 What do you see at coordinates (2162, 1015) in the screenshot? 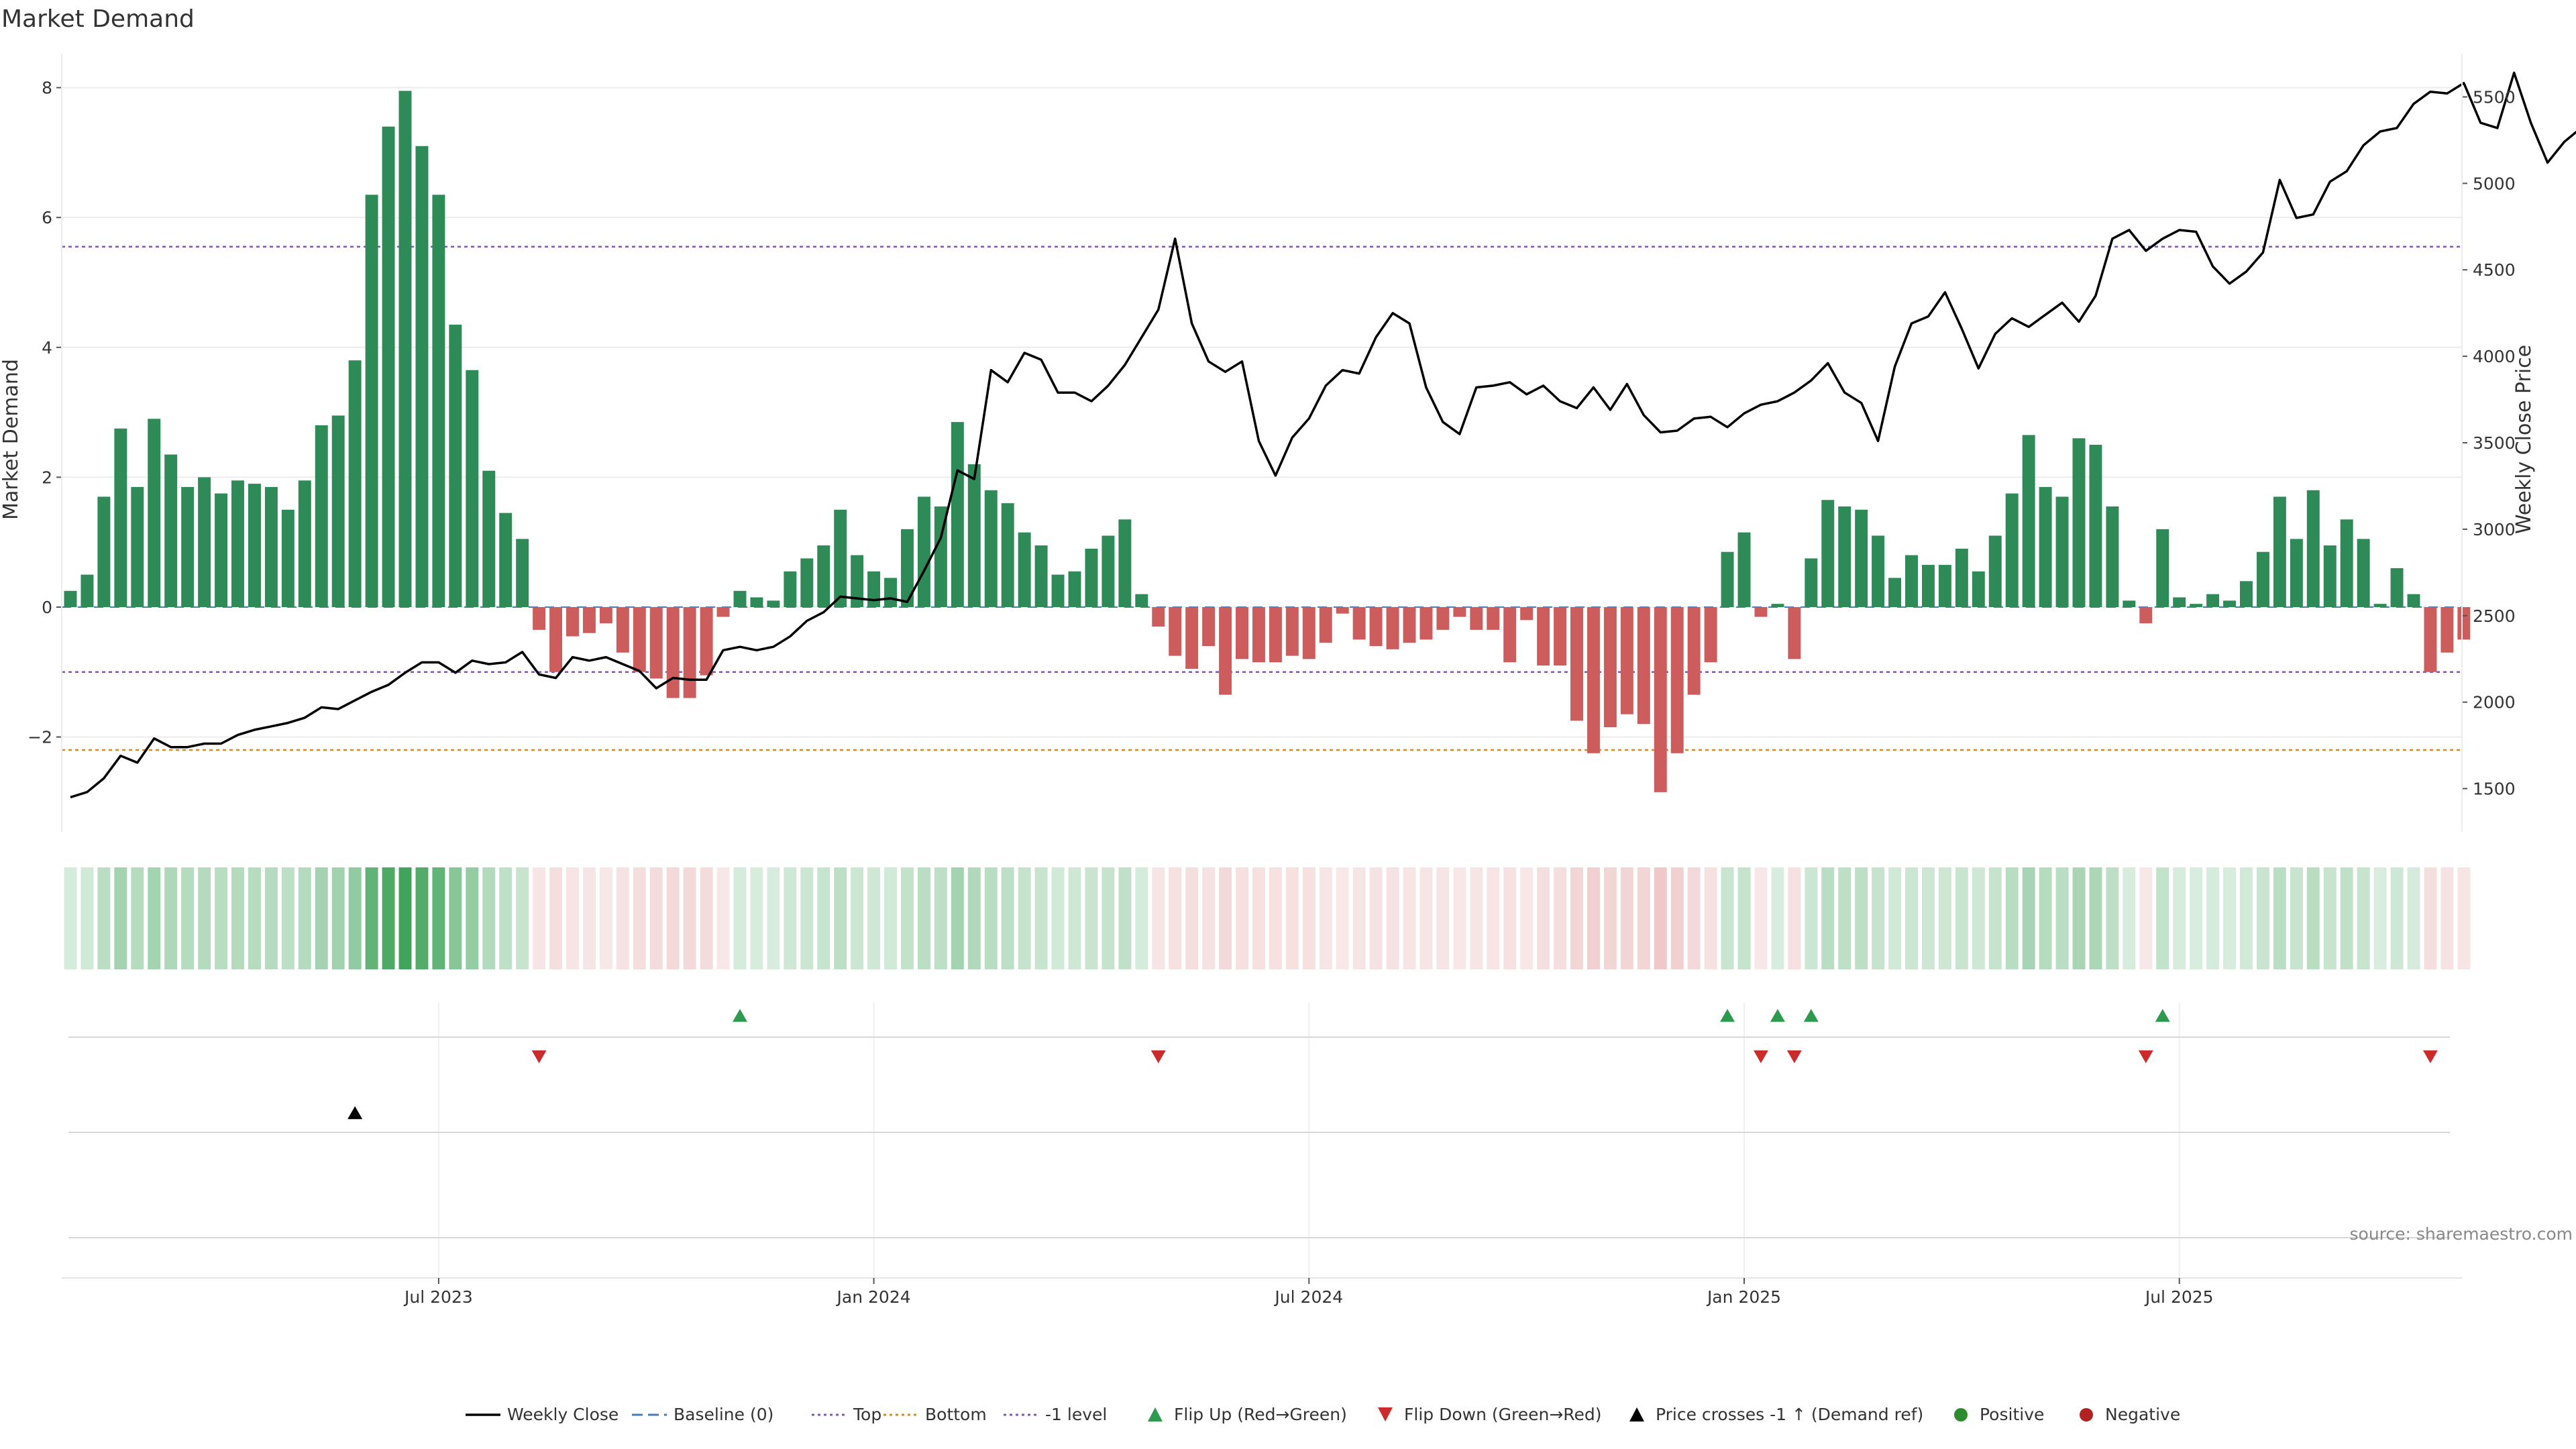
I see `flip-up-marker` at bounding box center [2162, 1015].